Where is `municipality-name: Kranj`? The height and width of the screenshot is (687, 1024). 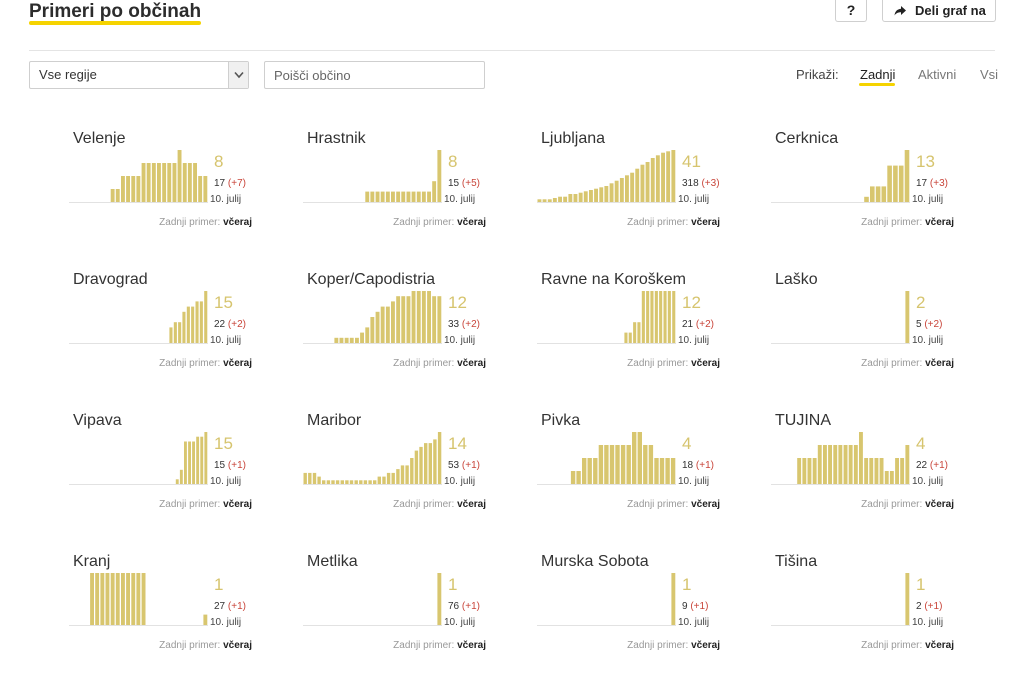 municipality-name: Kranj is located at coordinates (92, 561).